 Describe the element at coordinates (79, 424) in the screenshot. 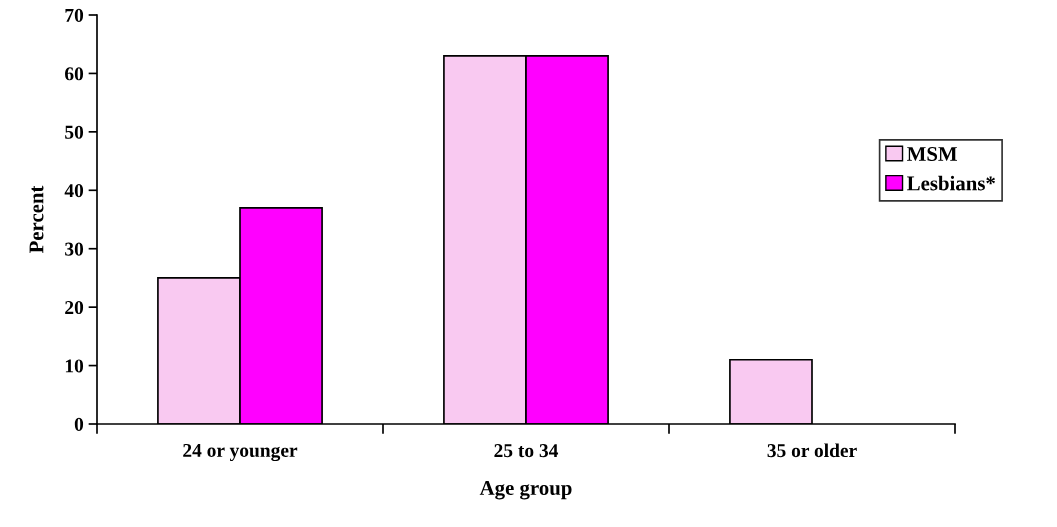

I see `y-tick-label: 0` at that location.